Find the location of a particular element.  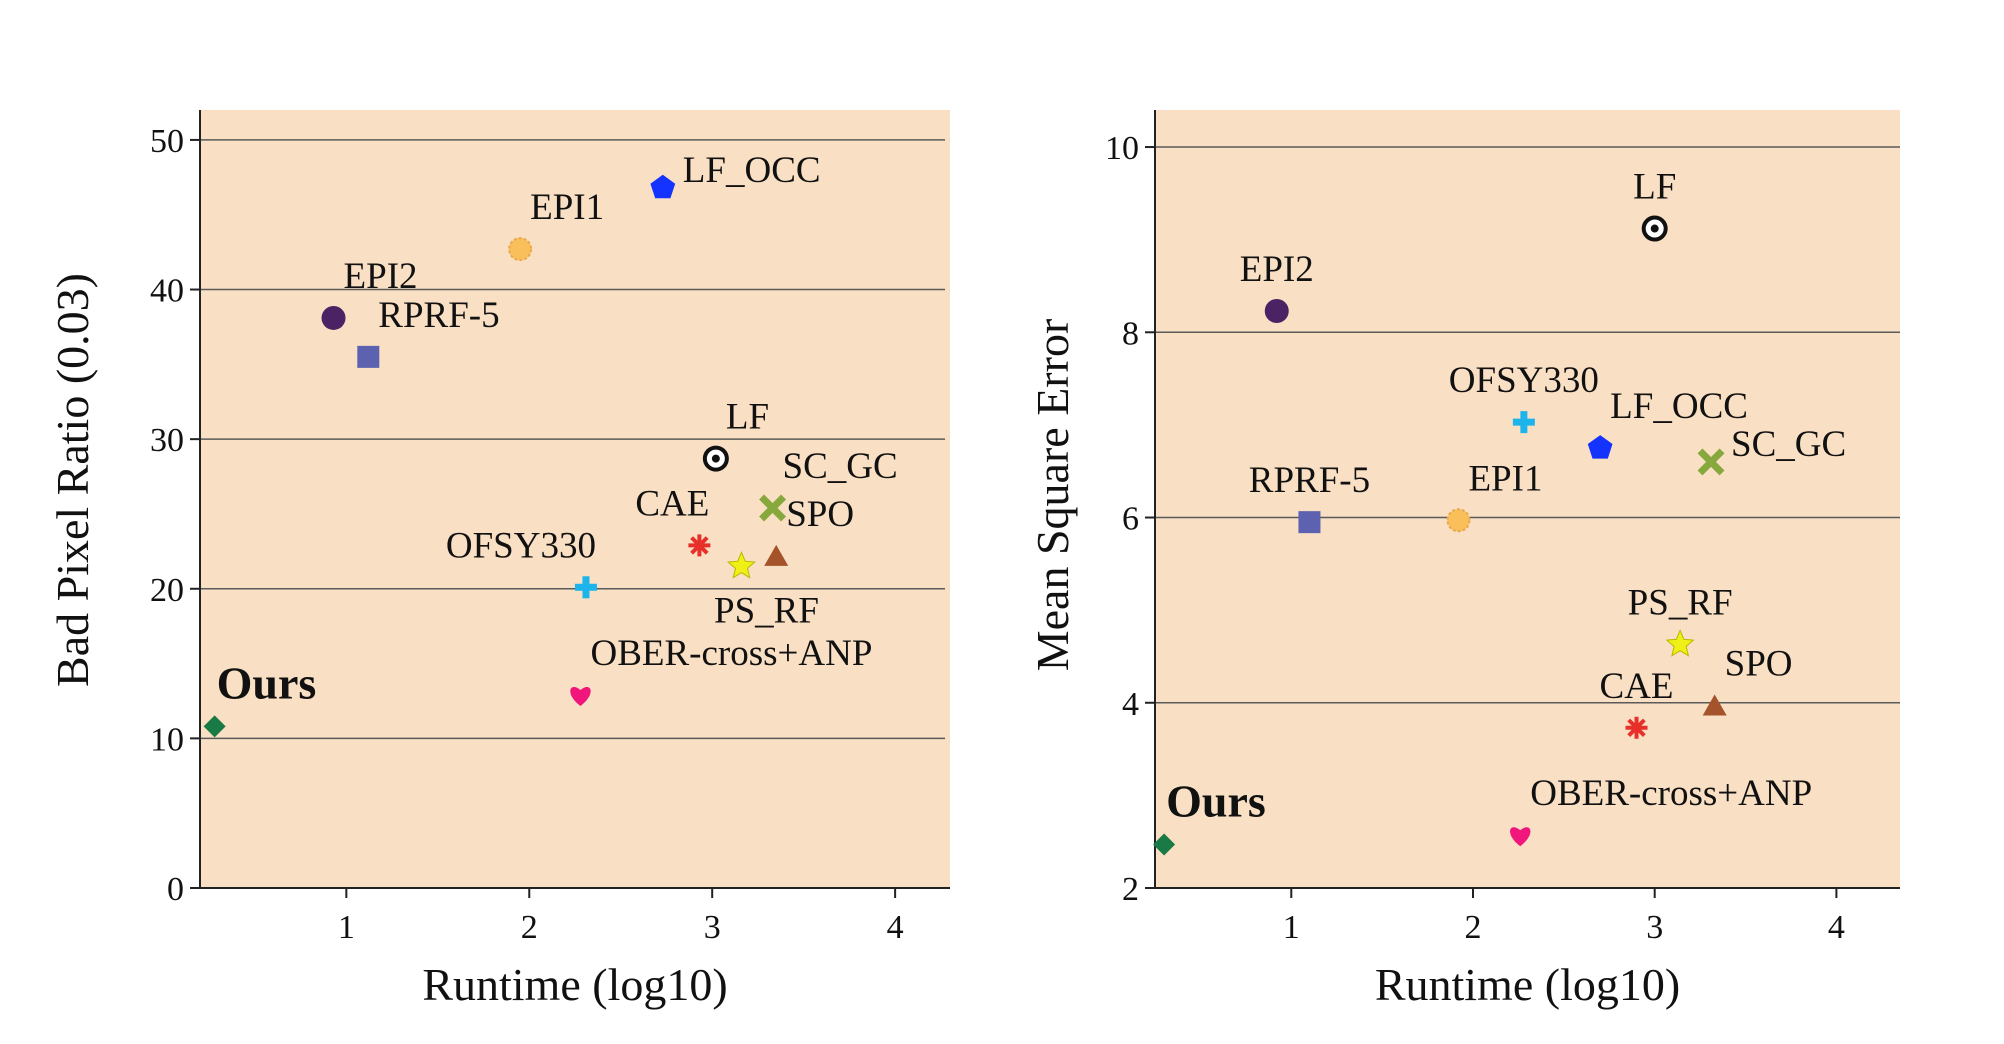

y-tick-label: 50 is located at coordinates (167, 141).